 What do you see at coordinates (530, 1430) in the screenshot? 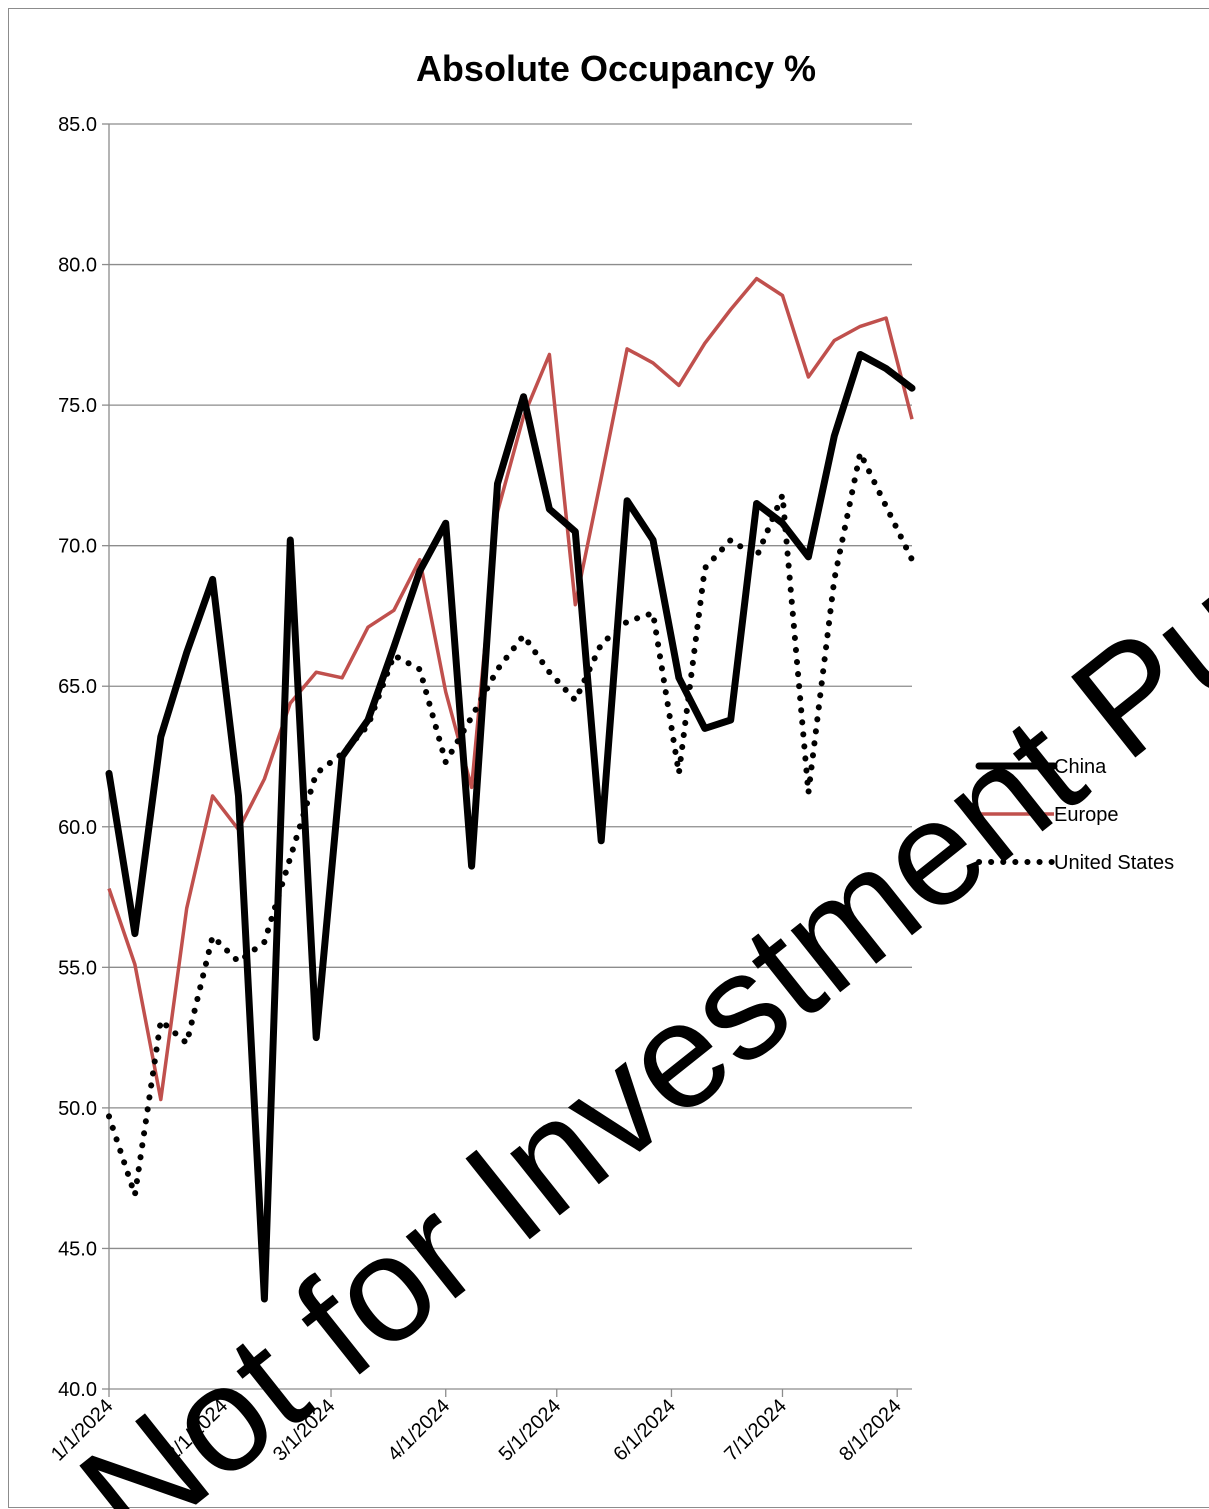
I see `x-tick-label: 5/1/2024` at bounding box center [530, 1430].